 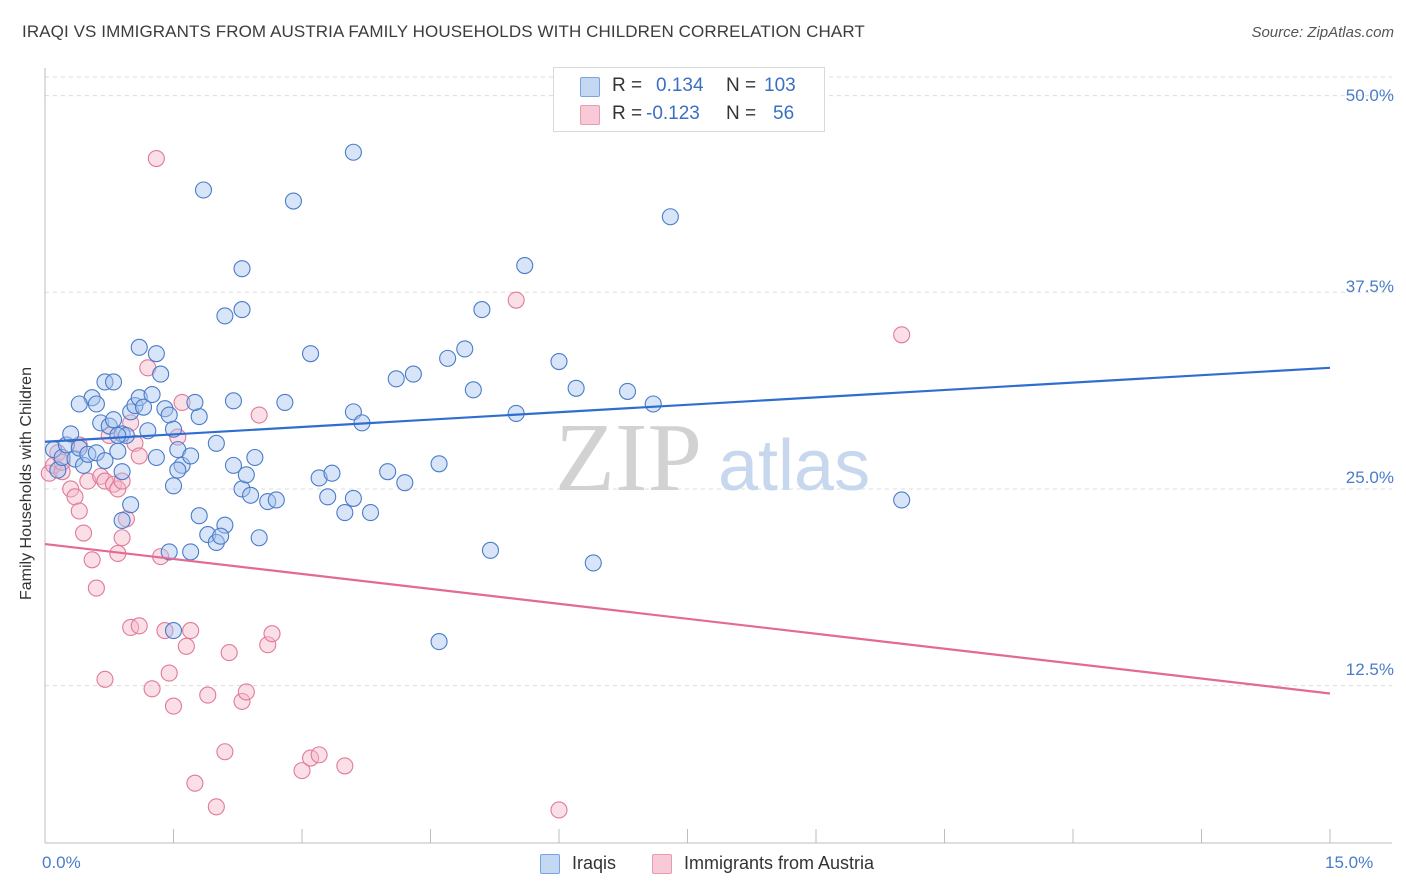 I want to click on correlation-legend: R = 0.134 N = 103 R = -0.123 N = 56, so click(x=689, y=99).